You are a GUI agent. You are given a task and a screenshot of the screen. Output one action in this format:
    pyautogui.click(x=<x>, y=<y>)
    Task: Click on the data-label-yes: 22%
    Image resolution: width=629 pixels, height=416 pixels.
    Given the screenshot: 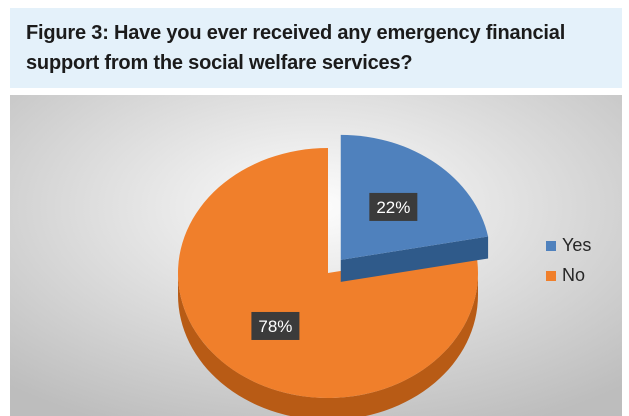 What is the action you would take?
    pyautogui.click(x=393, y=207)
    